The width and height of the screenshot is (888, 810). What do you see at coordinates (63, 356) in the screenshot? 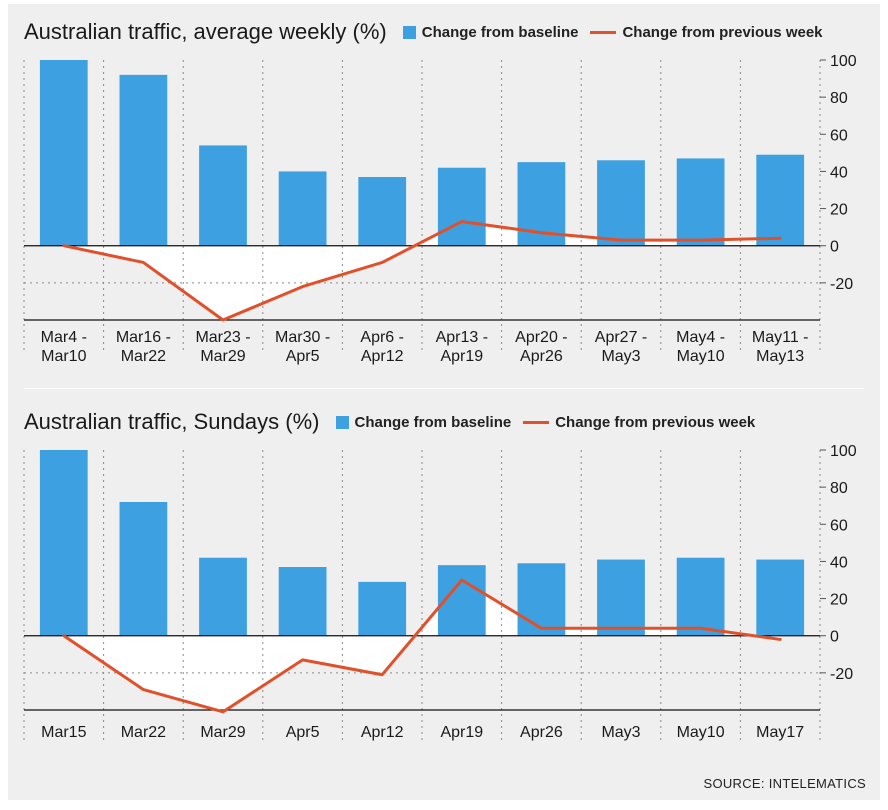
I see `chart1-category-label: Mar10` at bounding box center [63, 356].